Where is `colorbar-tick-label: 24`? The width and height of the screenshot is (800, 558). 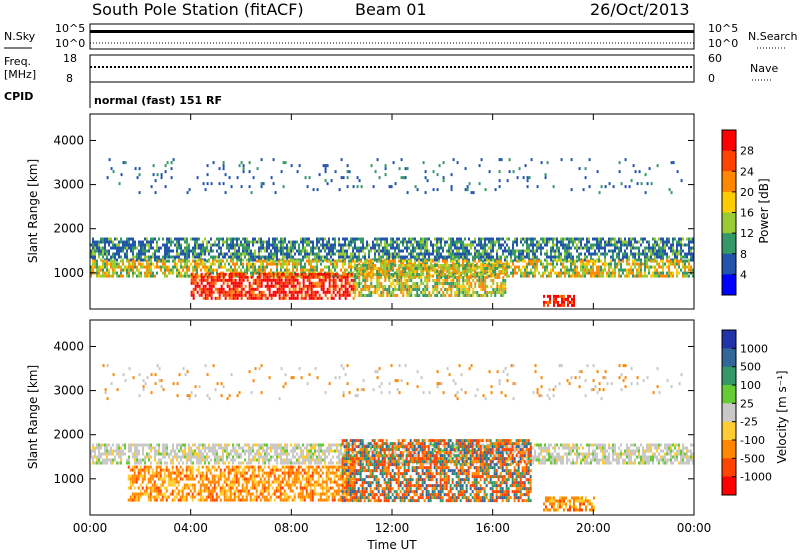 colorbar-tick-label: 24 is located at coordinates (747, 171).